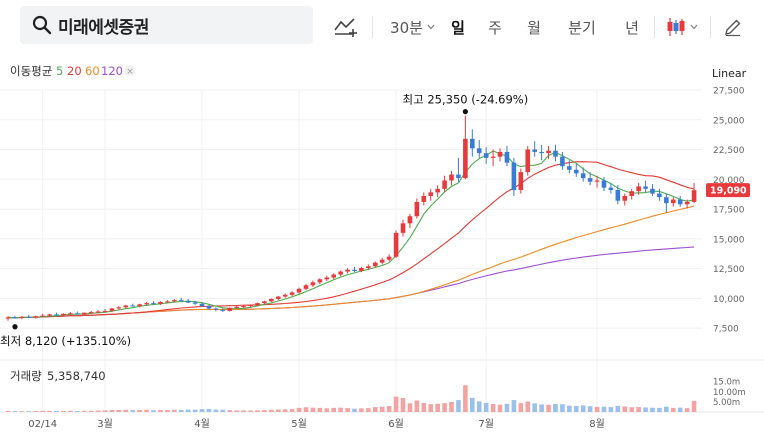 The height and width of the screenshot is (433, 764). Describe the element at coordinates (92, 71) in the screenshot. I see `ma-legend-60: 60` at that location.